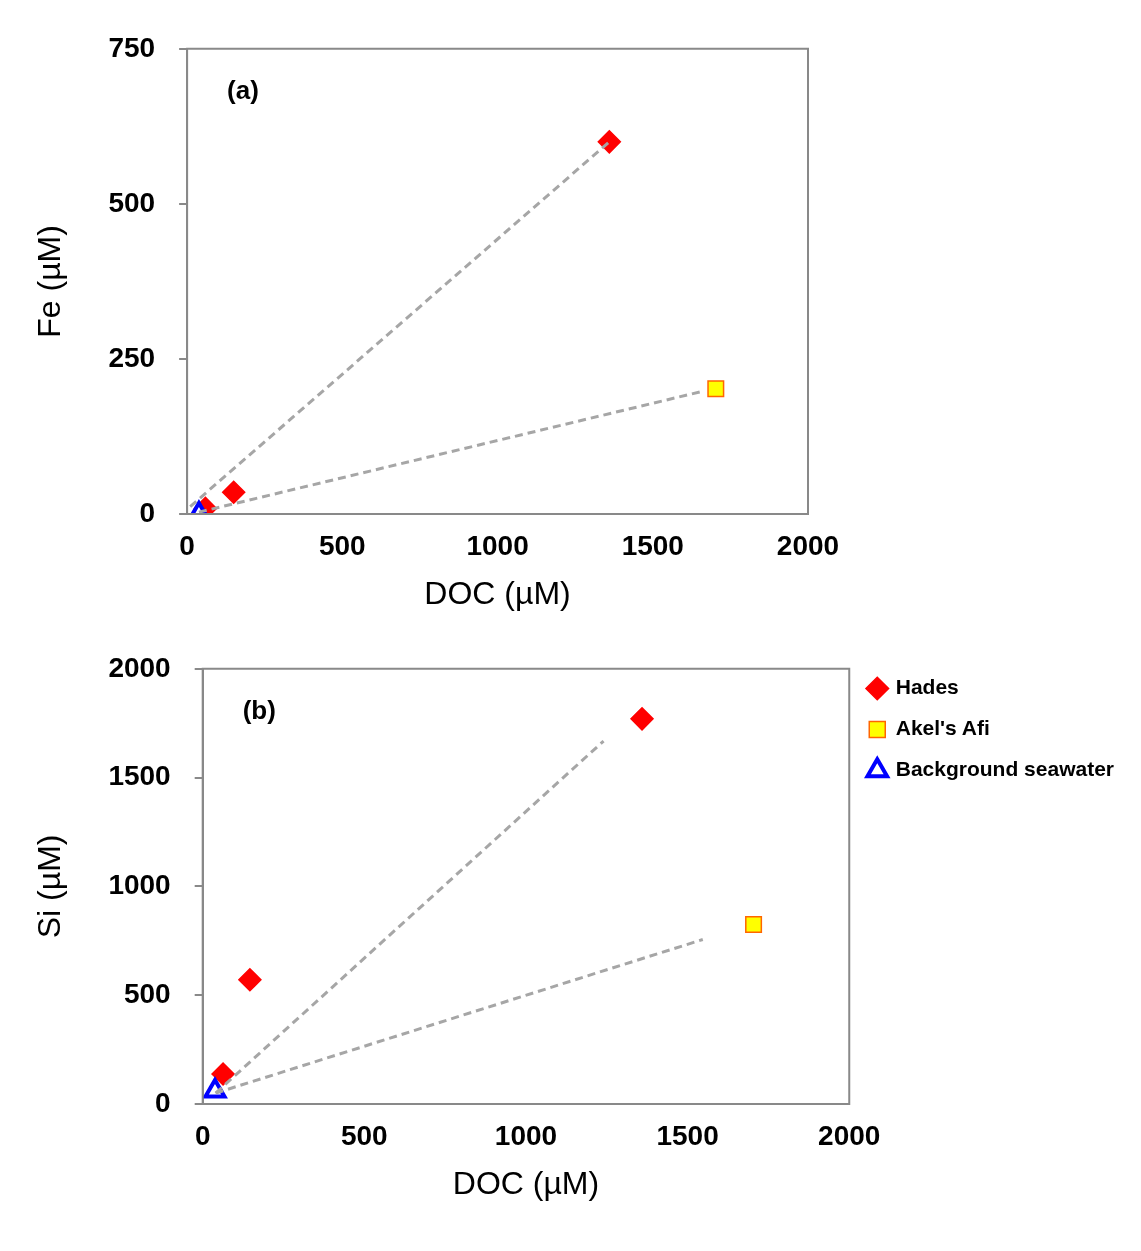 Image resolution: width=1141 pixels, height=1251 pixels. I want to click on legend-label: Background seawater, so click(1005, 769).